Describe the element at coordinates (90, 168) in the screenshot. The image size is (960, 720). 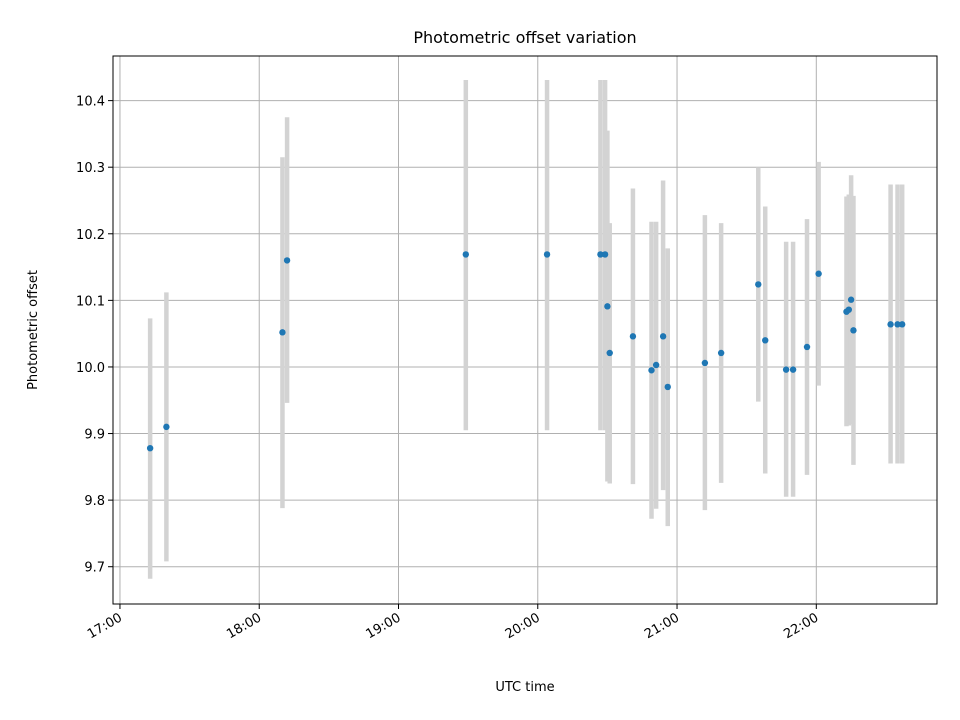
I see `y-tick-label: 10.3` at that location.